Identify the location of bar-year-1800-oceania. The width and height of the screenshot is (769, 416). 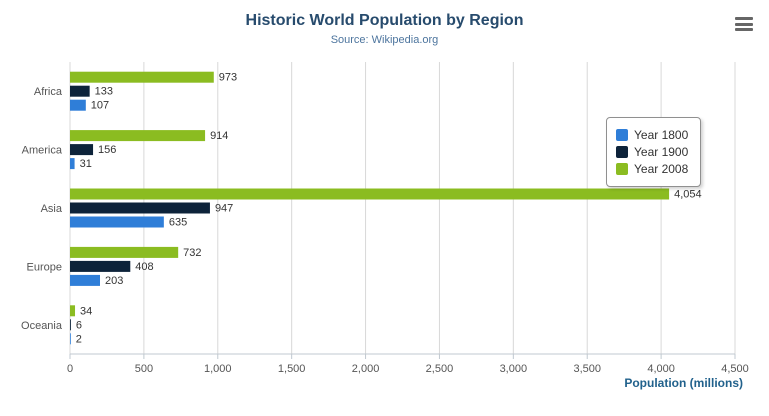
(70, 339).